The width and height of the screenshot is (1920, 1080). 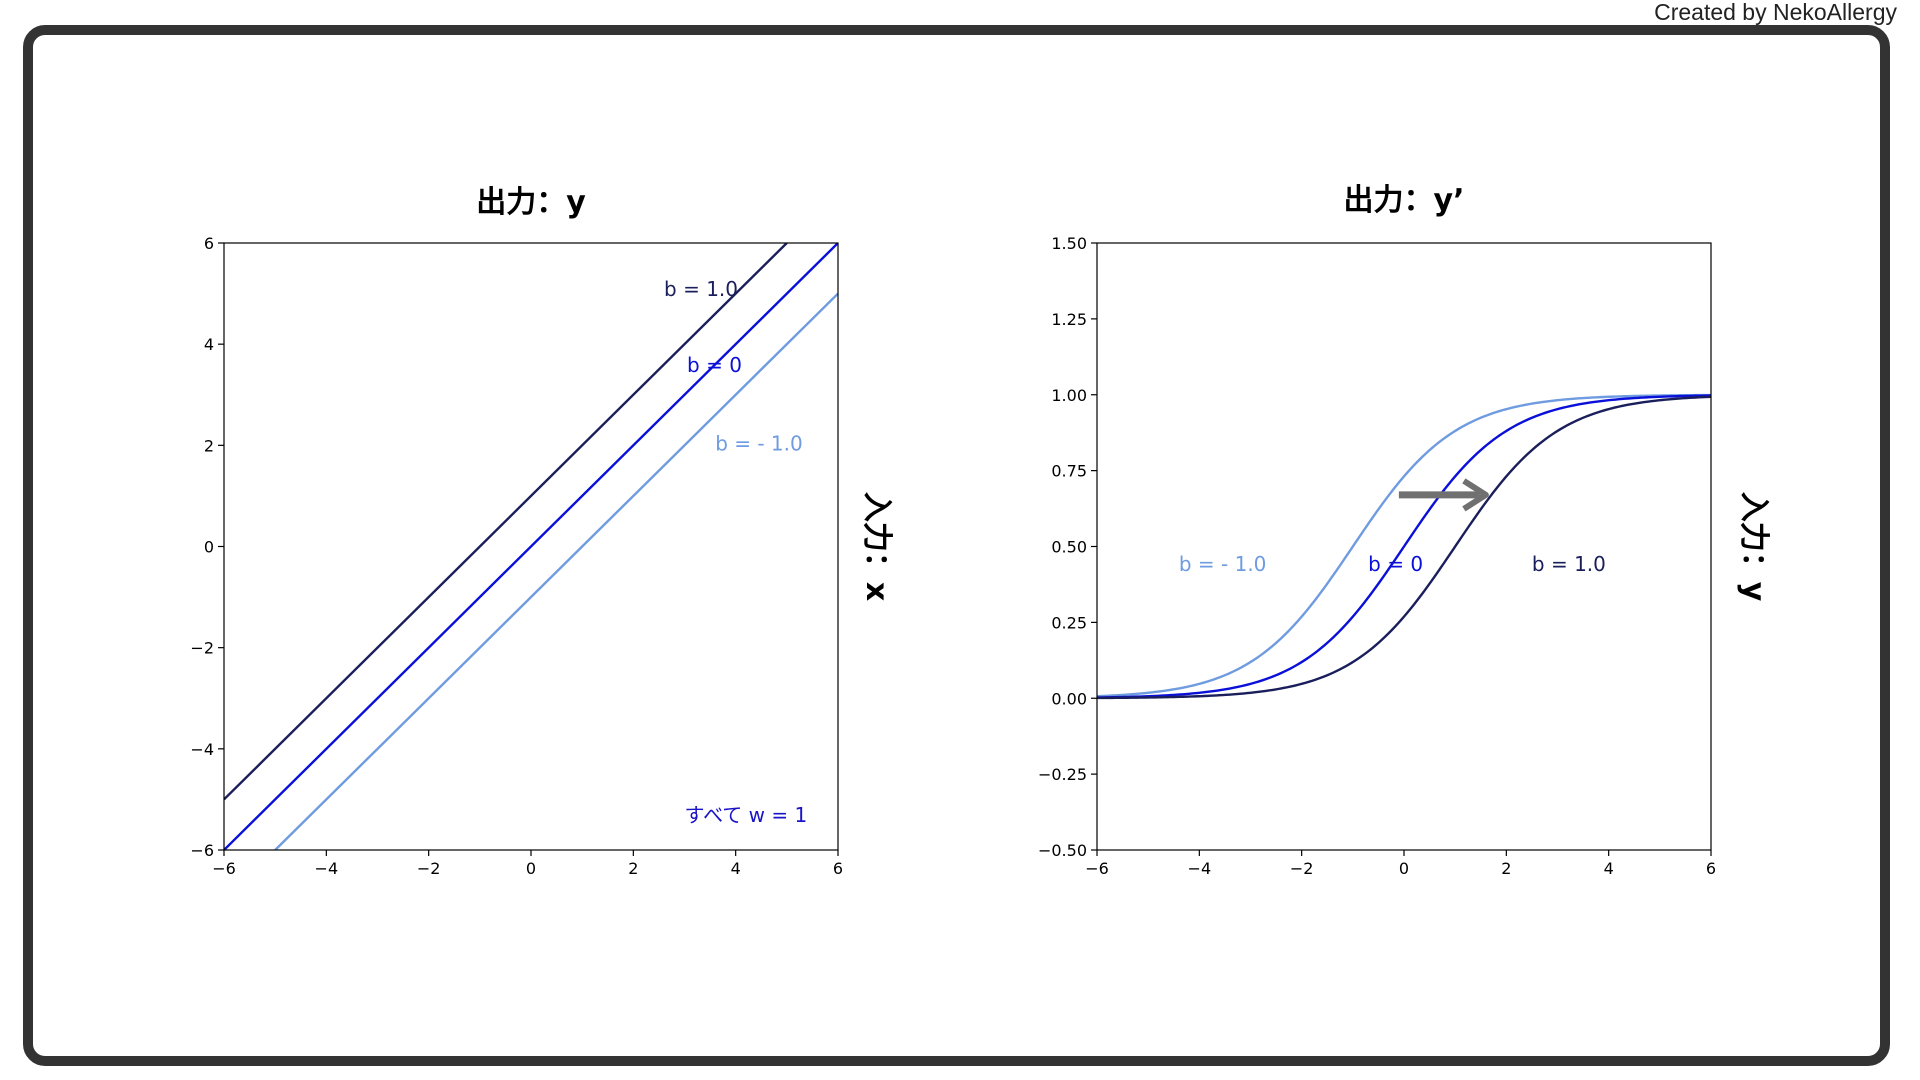 What do you see at coordinates (1069, 622) in the screenshot?
I see `y-tick-label: 0.25` at bounding box center [1069, 622].